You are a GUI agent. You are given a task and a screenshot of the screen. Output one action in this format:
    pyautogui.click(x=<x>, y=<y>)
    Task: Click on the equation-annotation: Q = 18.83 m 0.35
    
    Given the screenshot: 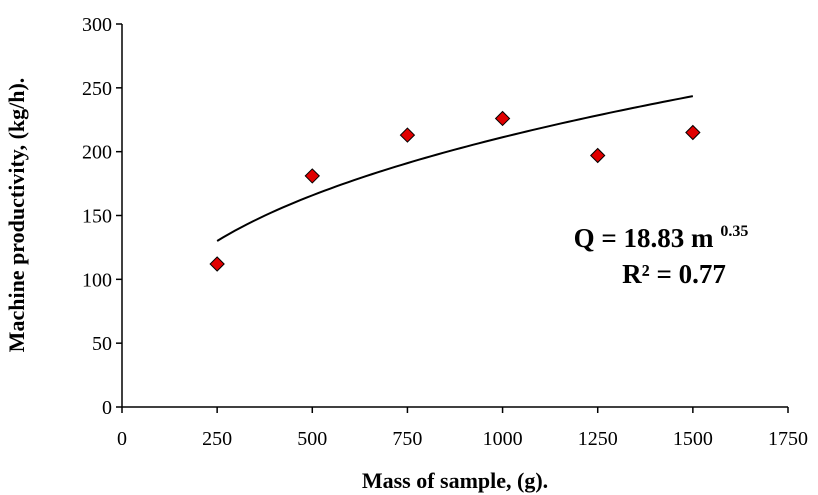 What is the action you would take?
    pyautogui.click(x=661, y=238)
    